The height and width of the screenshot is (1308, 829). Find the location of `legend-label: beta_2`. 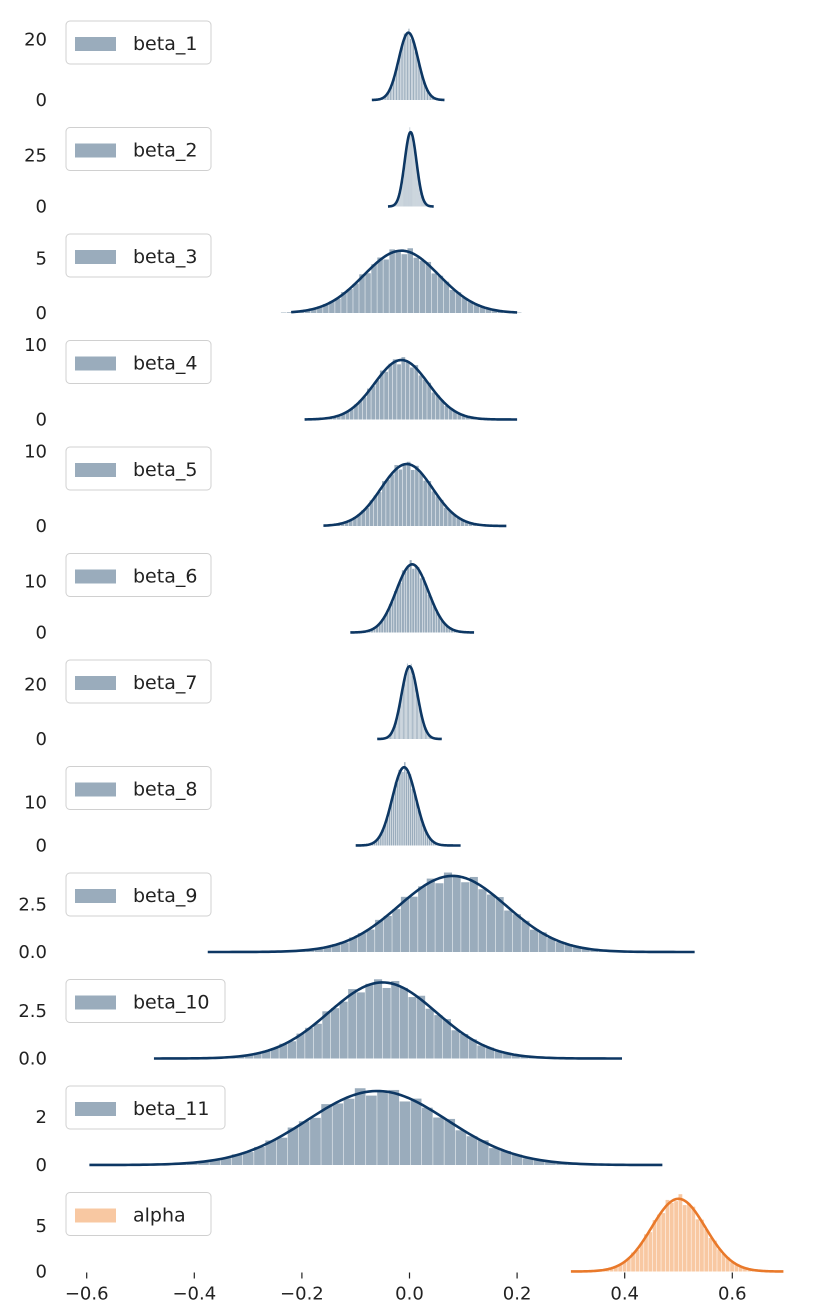

legend-label: beta_2 is located at coordinates (165, 151).